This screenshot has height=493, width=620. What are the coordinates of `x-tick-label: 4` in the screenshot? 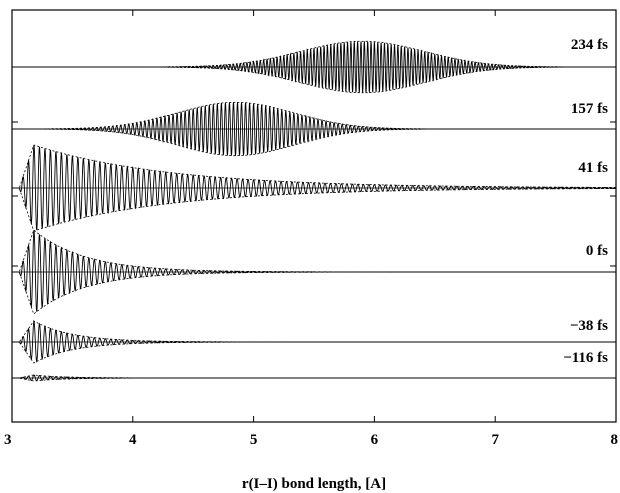 It's located at (133, 440).